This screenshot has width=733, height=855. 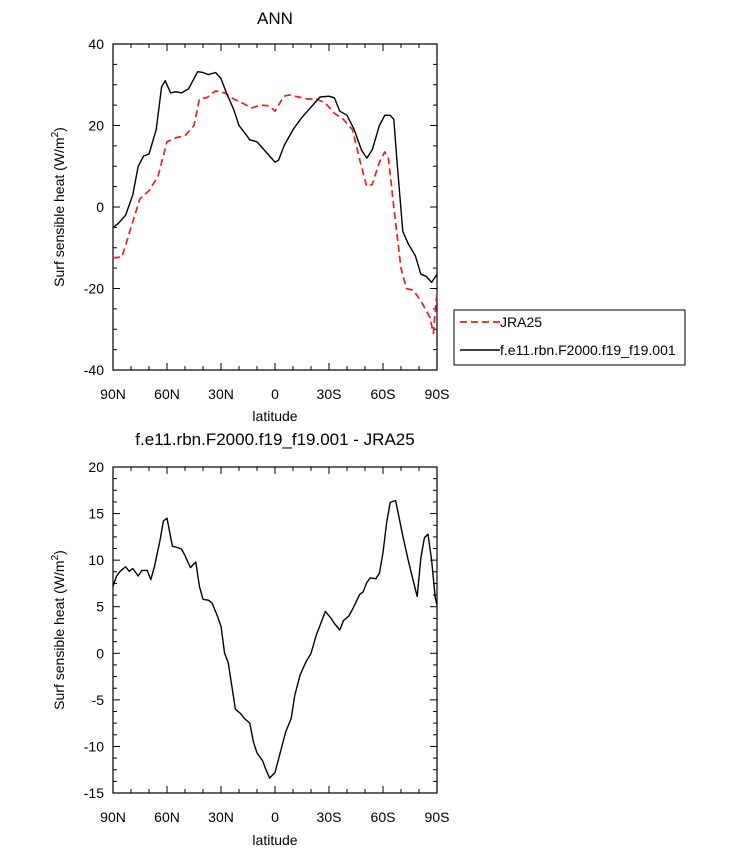 I want to click on legend-box, so click(x=569, y=337).